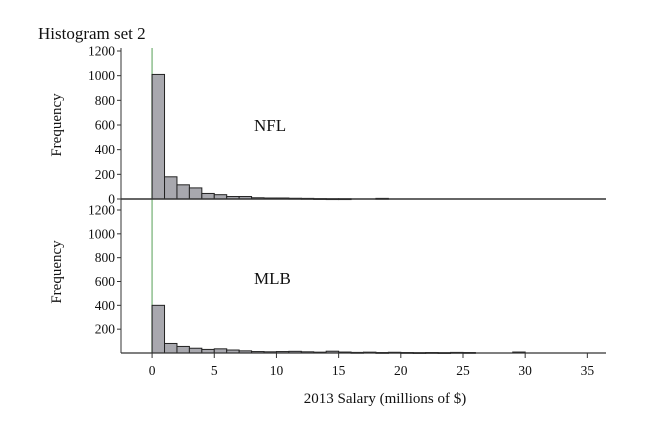  I want to click on nfl-y-tick-label: 1200, so click(101, 51).